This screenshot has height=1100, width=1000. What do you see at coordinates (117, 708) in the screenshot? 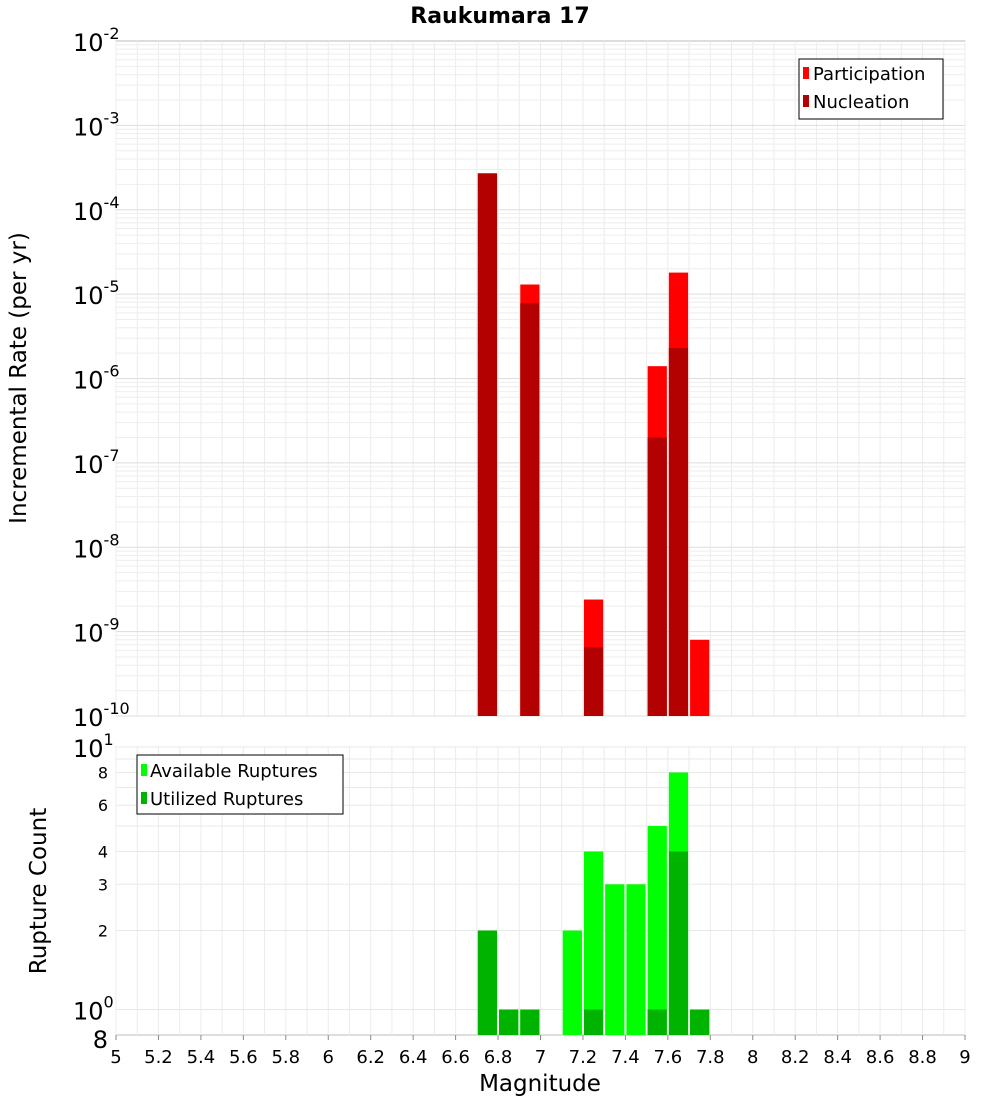
I see `tick-exponent: -10` at bounding box center [117, 708].